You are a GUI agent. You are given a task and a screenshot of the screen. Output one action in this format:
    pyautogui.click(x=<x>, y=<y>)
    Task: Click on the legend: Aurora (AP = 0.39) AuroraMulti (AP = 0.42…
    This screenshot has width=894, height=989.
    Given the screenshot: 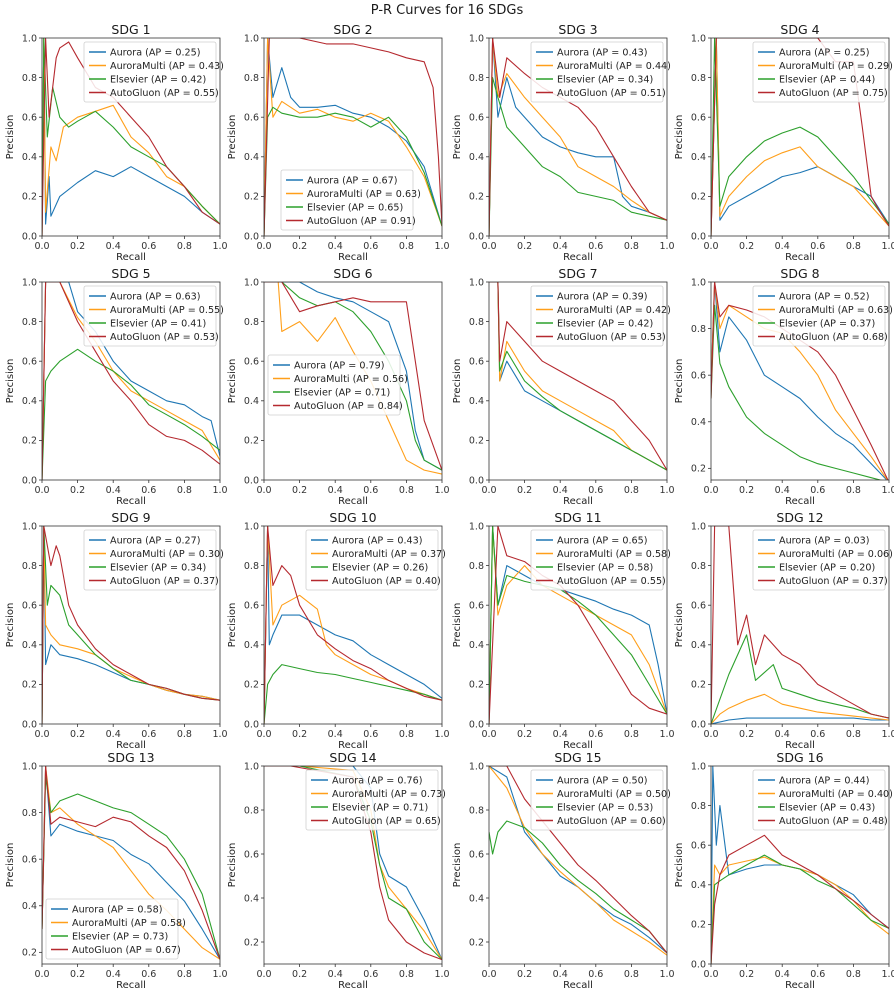 What is the action you would take?
    pyautogui.click(x=600, y=316)
    